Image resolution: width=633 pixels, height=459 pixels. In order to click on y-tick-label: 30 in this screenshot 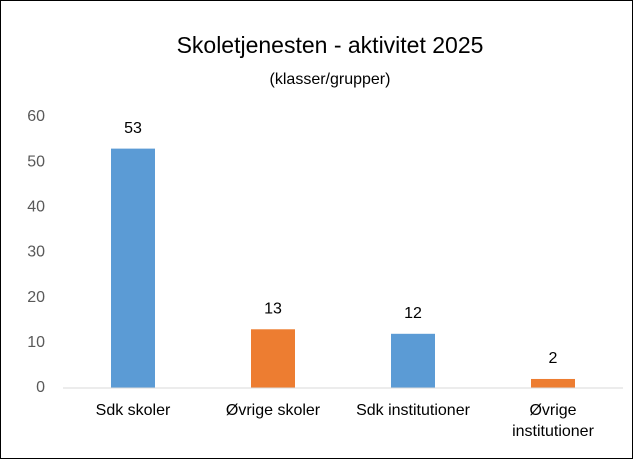, I will do `click(36, 252)`.